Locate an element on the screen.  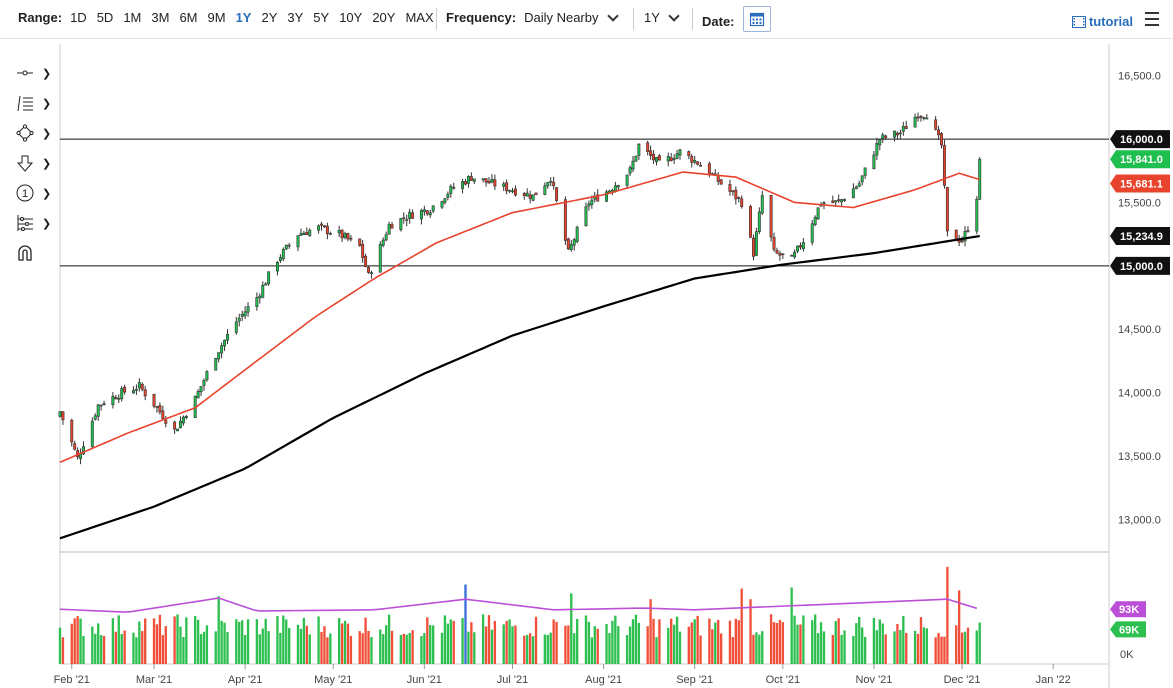
tutorial-label: tutorial is located at coordinates (1110, 21).